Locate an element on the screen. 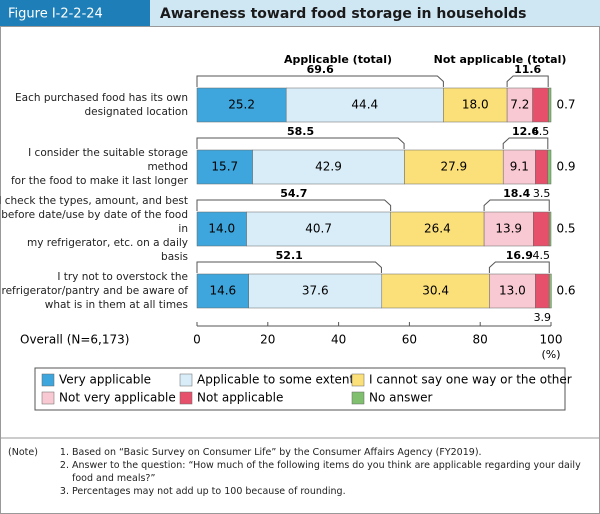  value-label: 42.9 is located at coordinates (328, 167).